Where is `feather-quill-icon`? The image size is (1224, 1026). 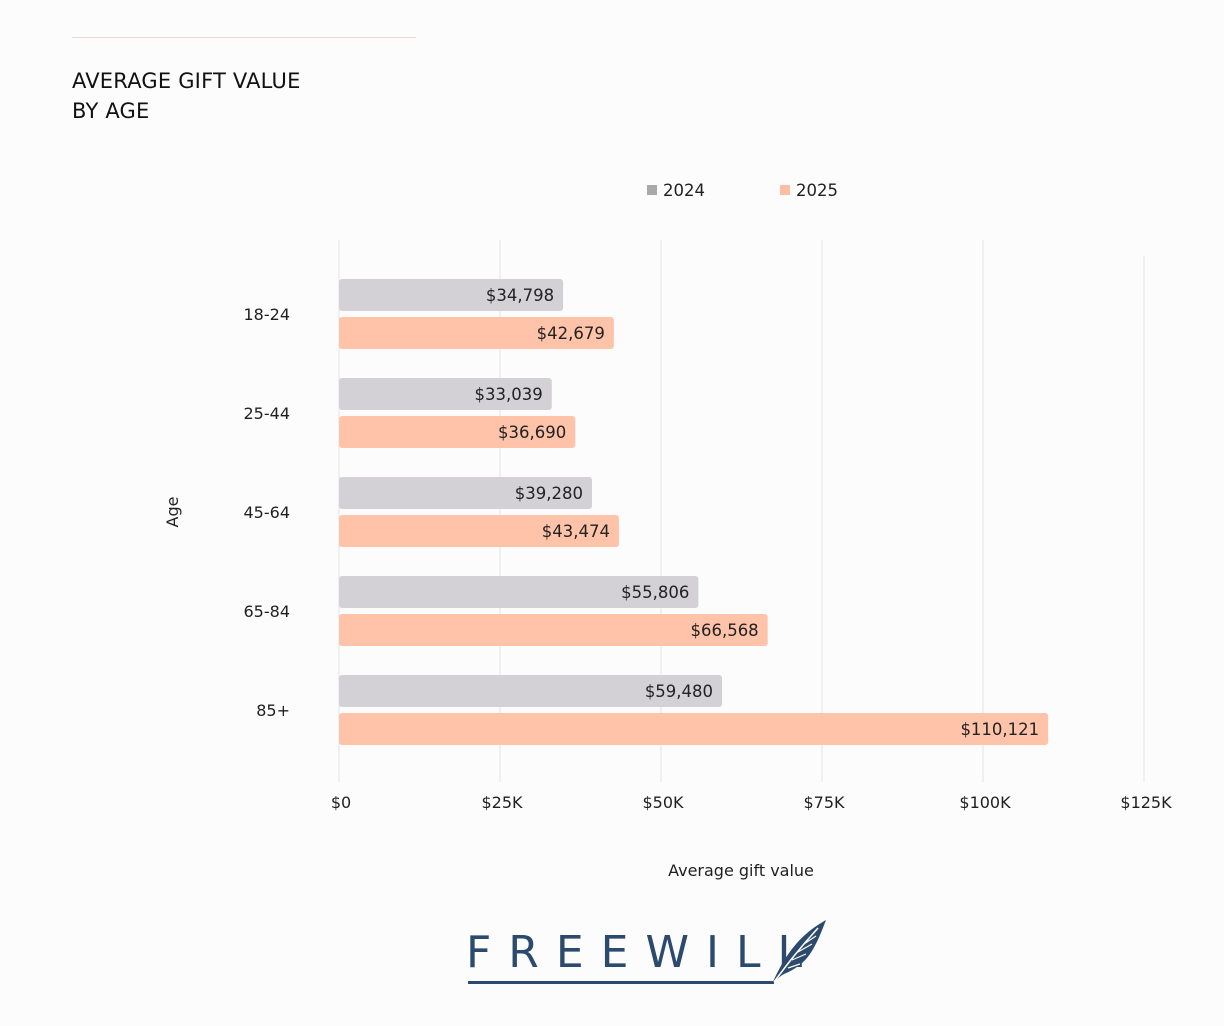 feather-quill-icon is located at coordinates (799, 952).